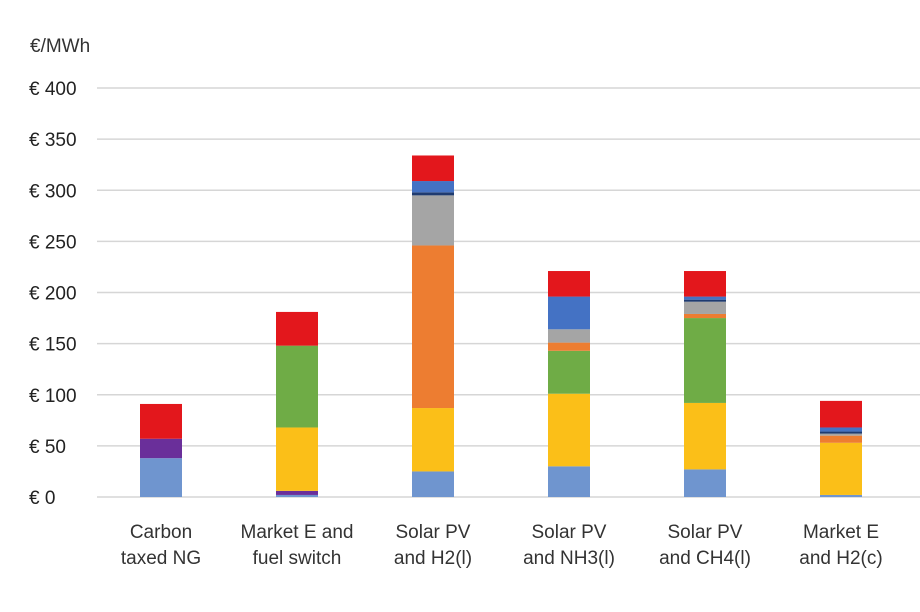 The height and width of the screenshot is (612, 920). Describe the element at coordinates (53, 140) in the screenshot. I see `y-tick-label: € 350` at that location.